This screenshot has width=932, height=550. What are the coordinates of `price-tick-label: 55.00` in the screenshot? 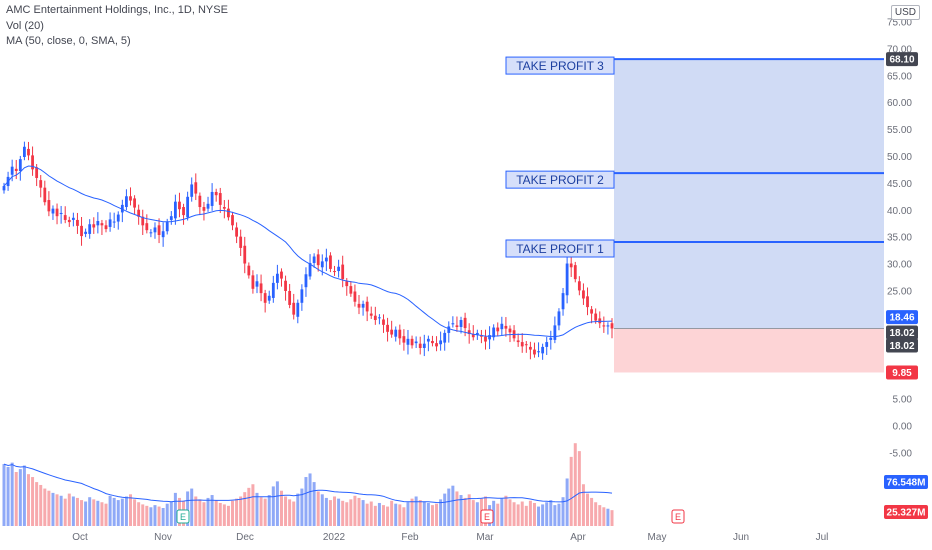 It's located at (899, 130).